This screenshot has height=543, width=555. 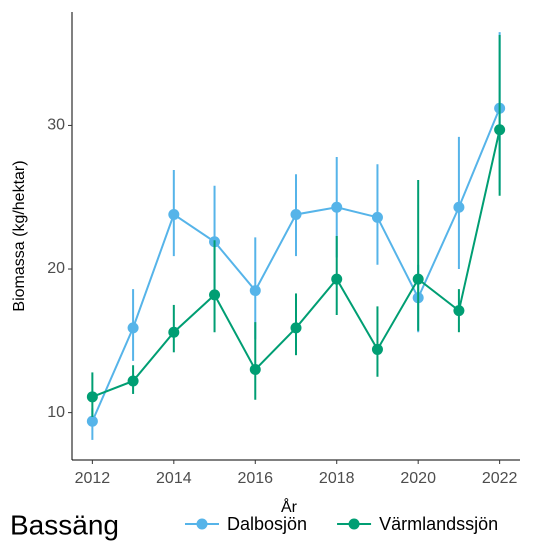 What do you see at coordinates (337, 478) in the screenshot?
I see `x-tick-label: 2018` at bounding box center [337, 478].